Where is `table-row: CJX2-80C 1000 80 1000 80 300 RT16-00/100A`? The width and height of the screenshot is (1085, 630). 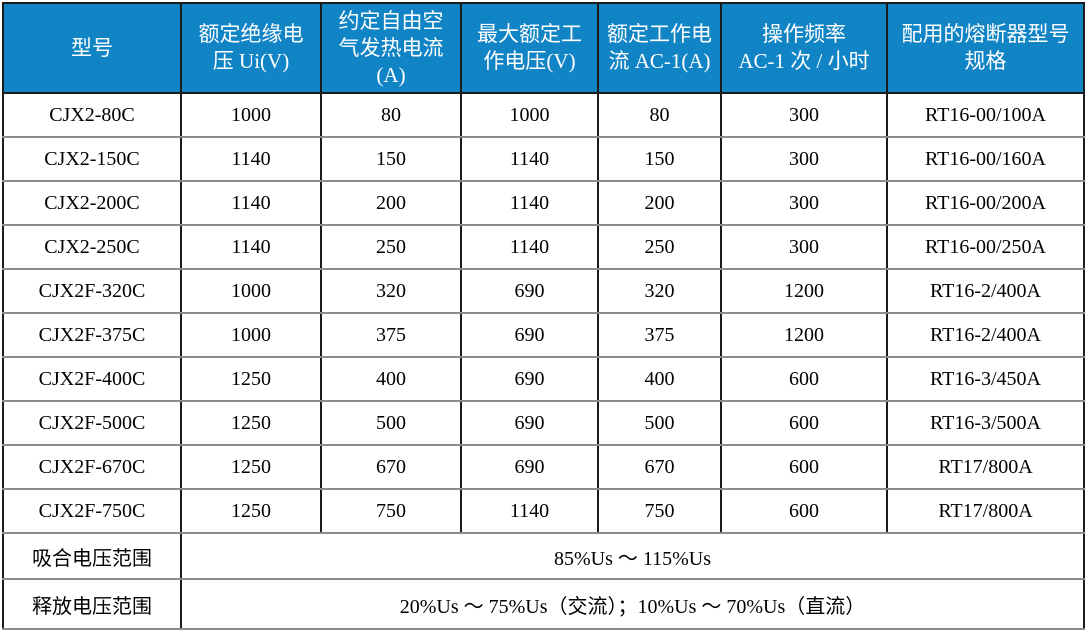
table-row: CJX2-80C 1000 80 1000 80 300 RT16-00/100A is located at coordinates (543, 115).